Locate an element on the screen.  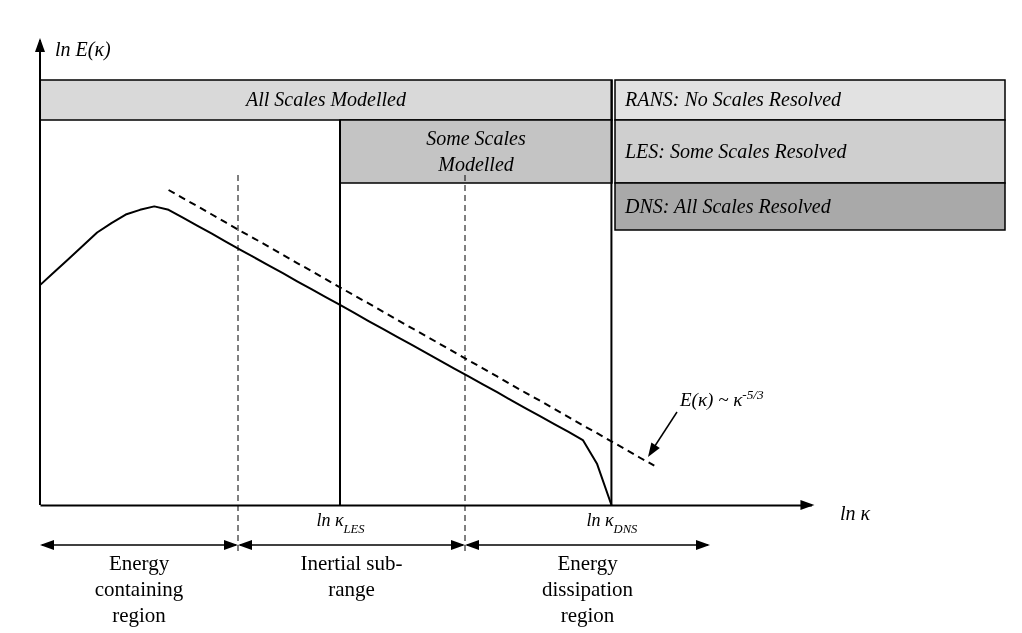
text: ln E(κ) is located at coordinates (83, 49).